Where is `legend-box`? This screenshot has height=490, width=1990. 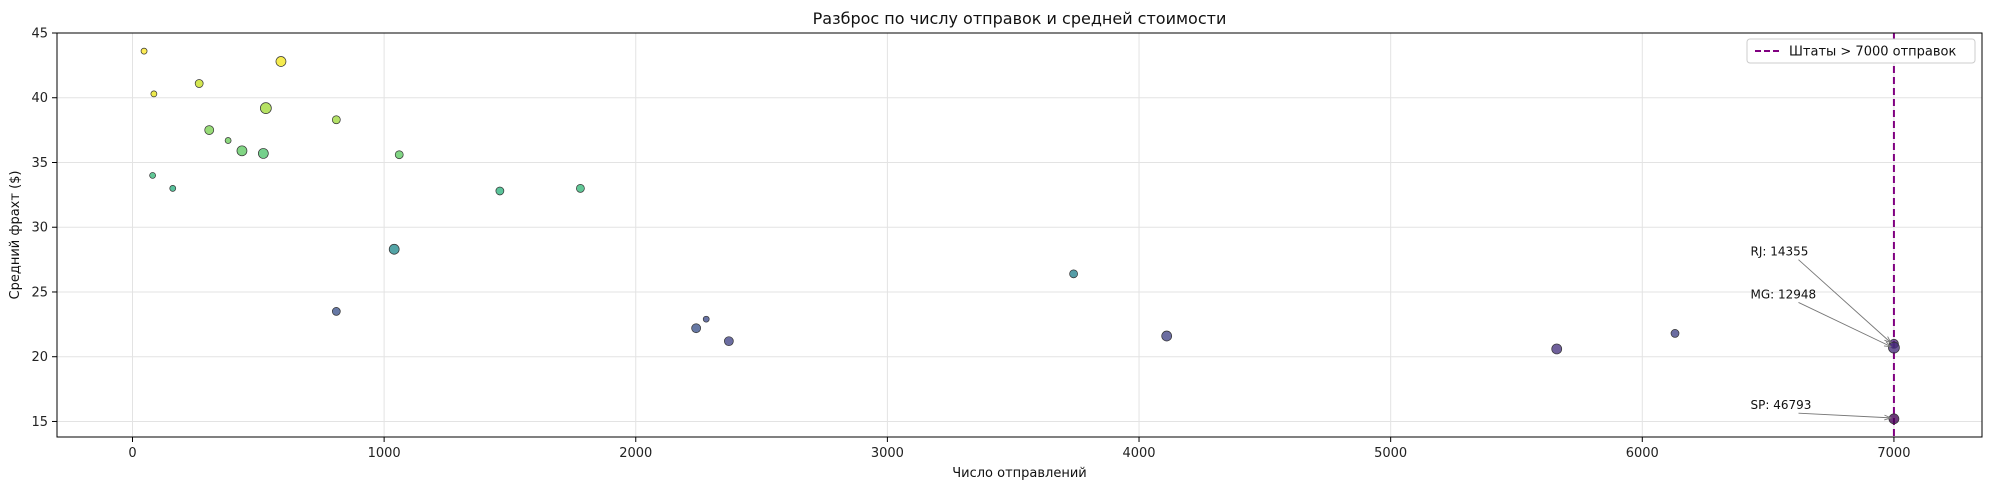
legend-box is located at coordinates (1861, 51).